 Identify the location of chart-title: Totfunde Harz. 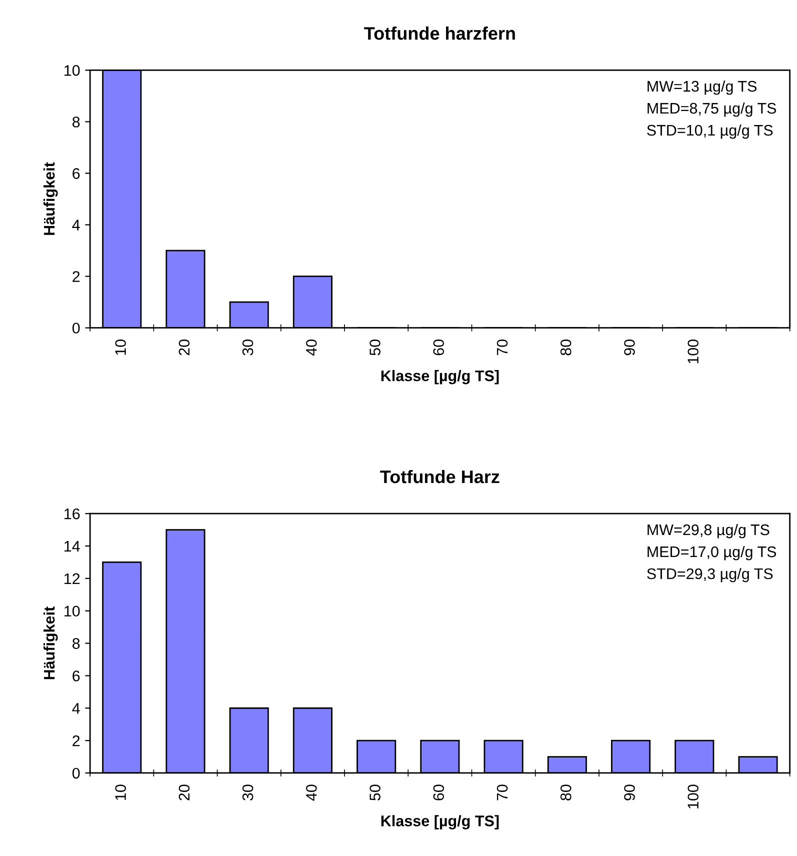
(440, 477).